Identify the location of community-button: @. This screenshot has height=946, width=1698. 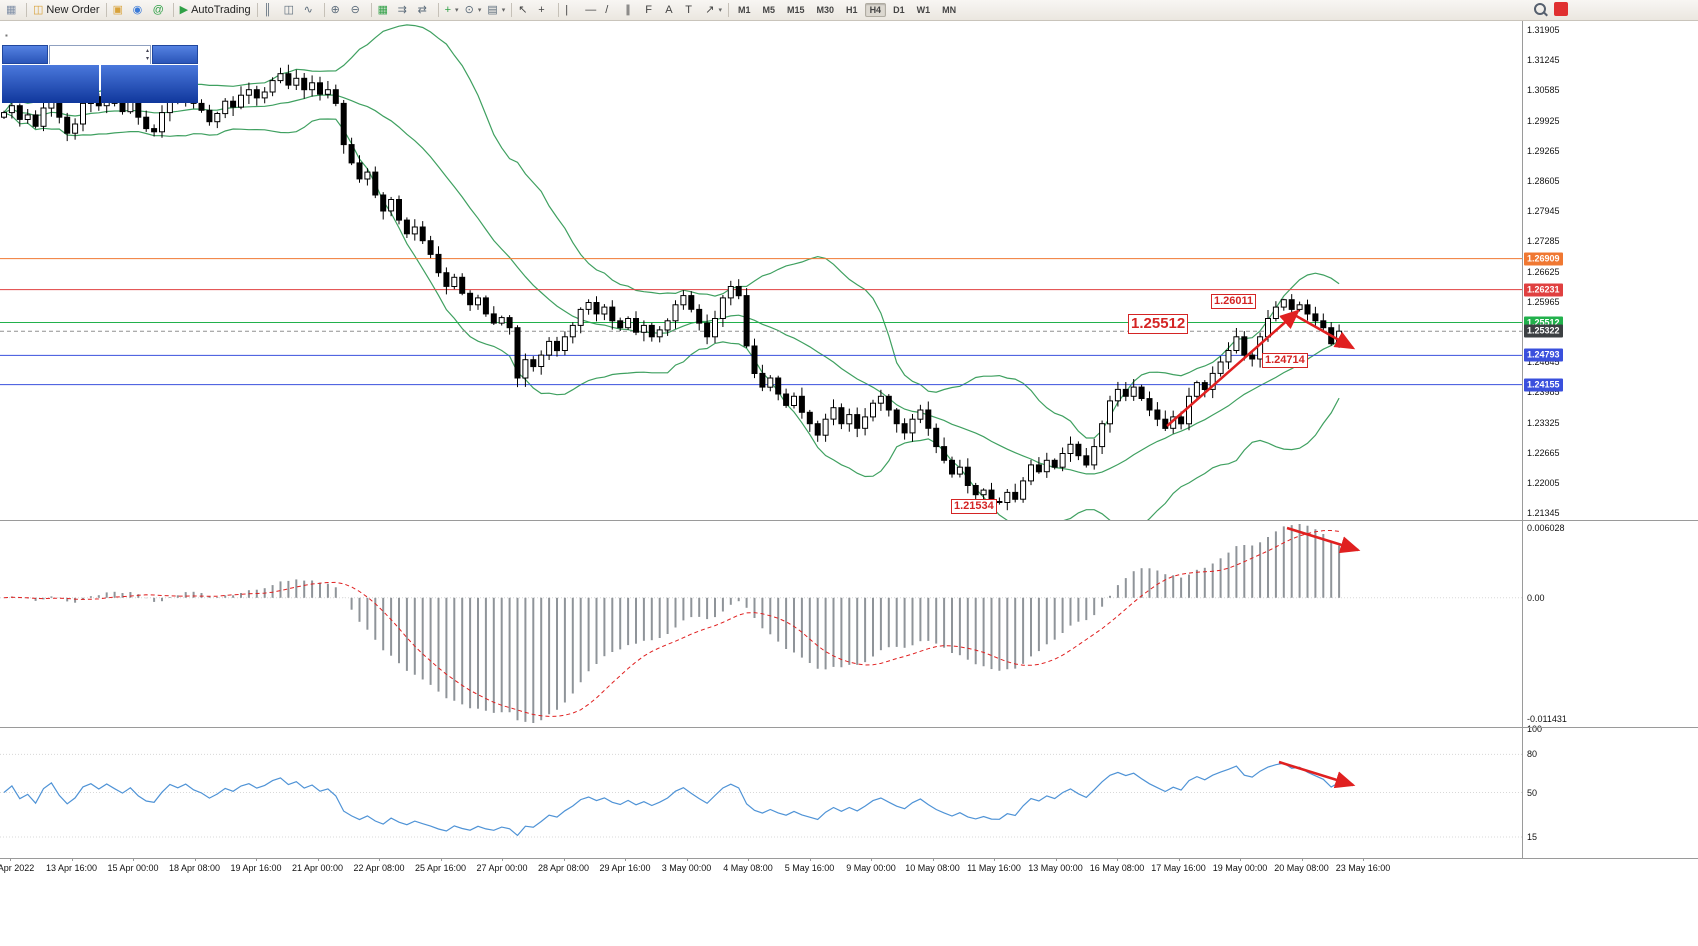
(160, 10).